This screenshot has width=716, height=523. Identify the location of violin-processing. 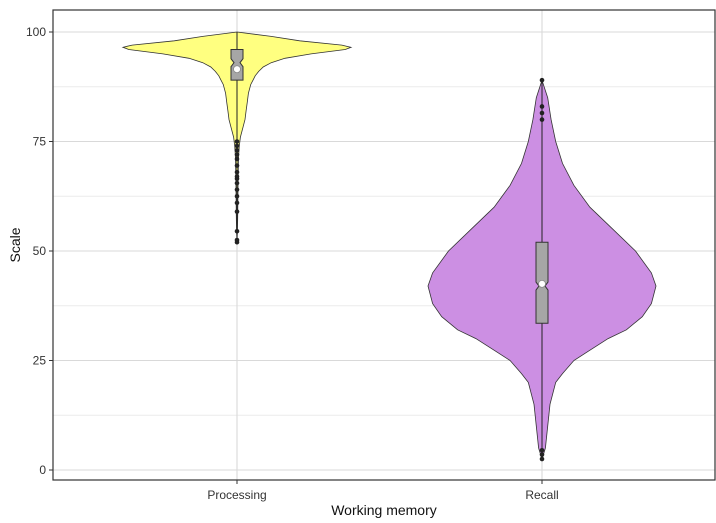
(237, 138).